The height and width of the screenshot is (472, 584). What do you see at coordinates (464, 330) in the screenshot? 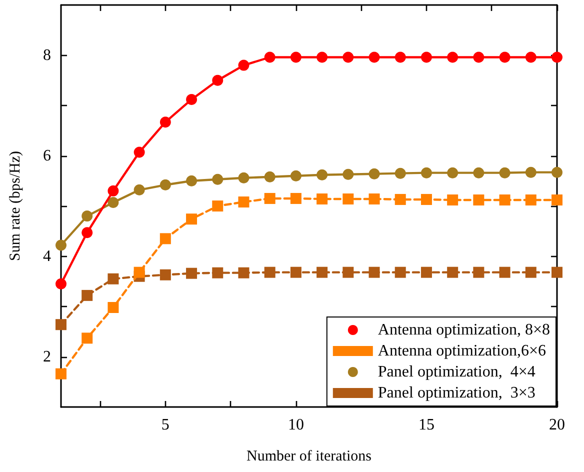
I see `legend-label: Antenna optimization, 8×8` at bounding box center [464, 330].